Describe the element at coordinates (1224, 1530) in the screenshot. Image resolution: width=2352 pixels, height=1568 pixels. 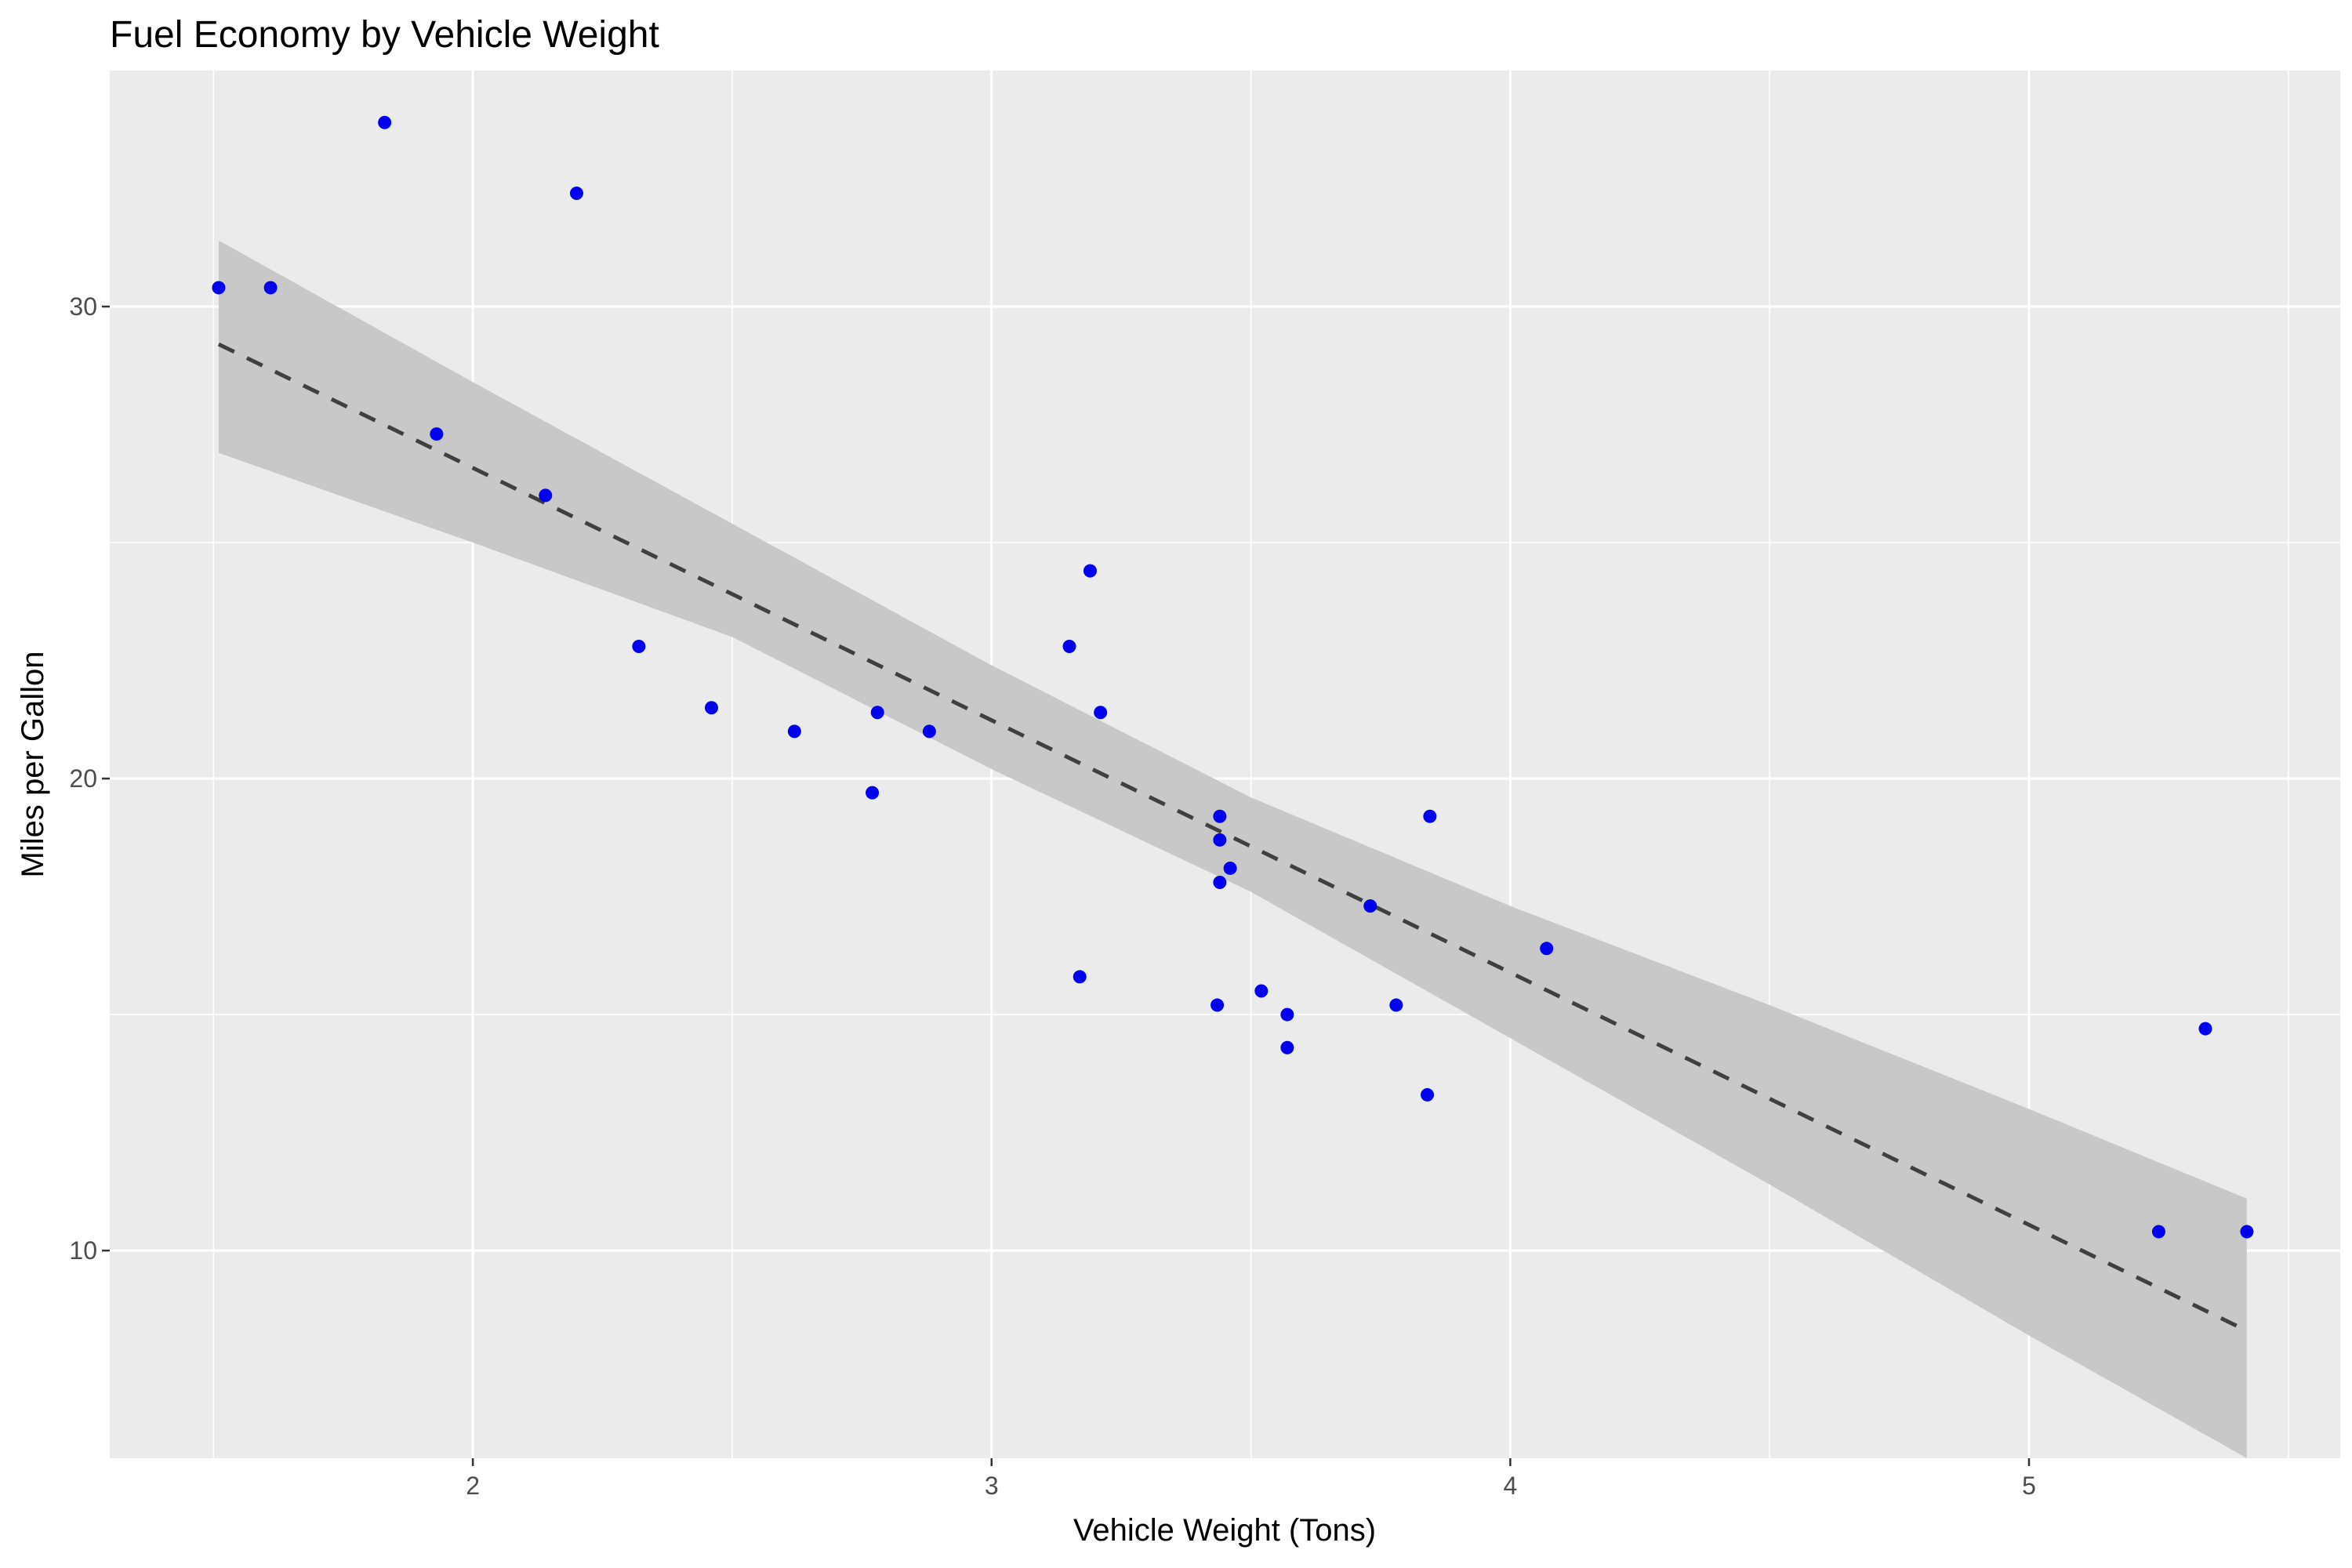
I see `x-axis-title: Vehicle Weight (Tons)` at that location.